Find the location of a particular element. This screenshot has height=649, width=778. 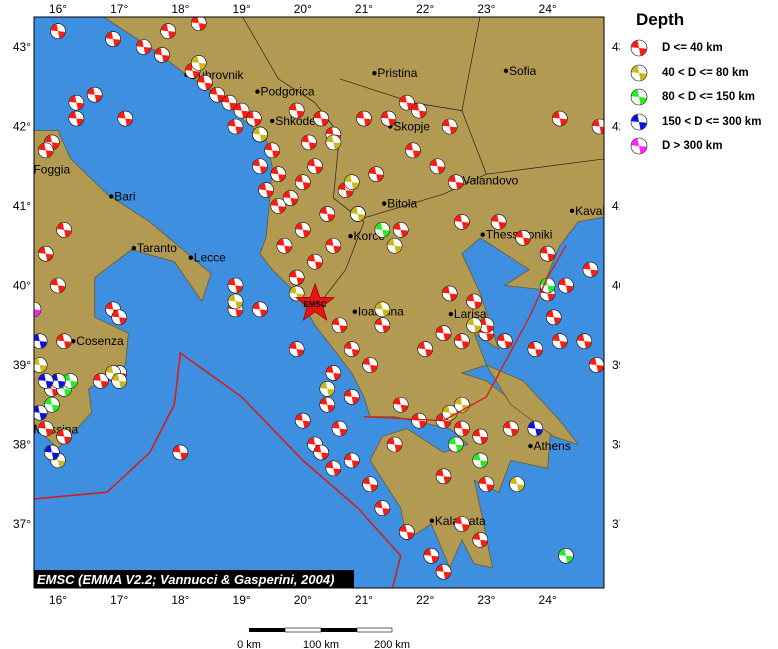

city-podgorica: Podgorica is located at coordinates (285, 92).